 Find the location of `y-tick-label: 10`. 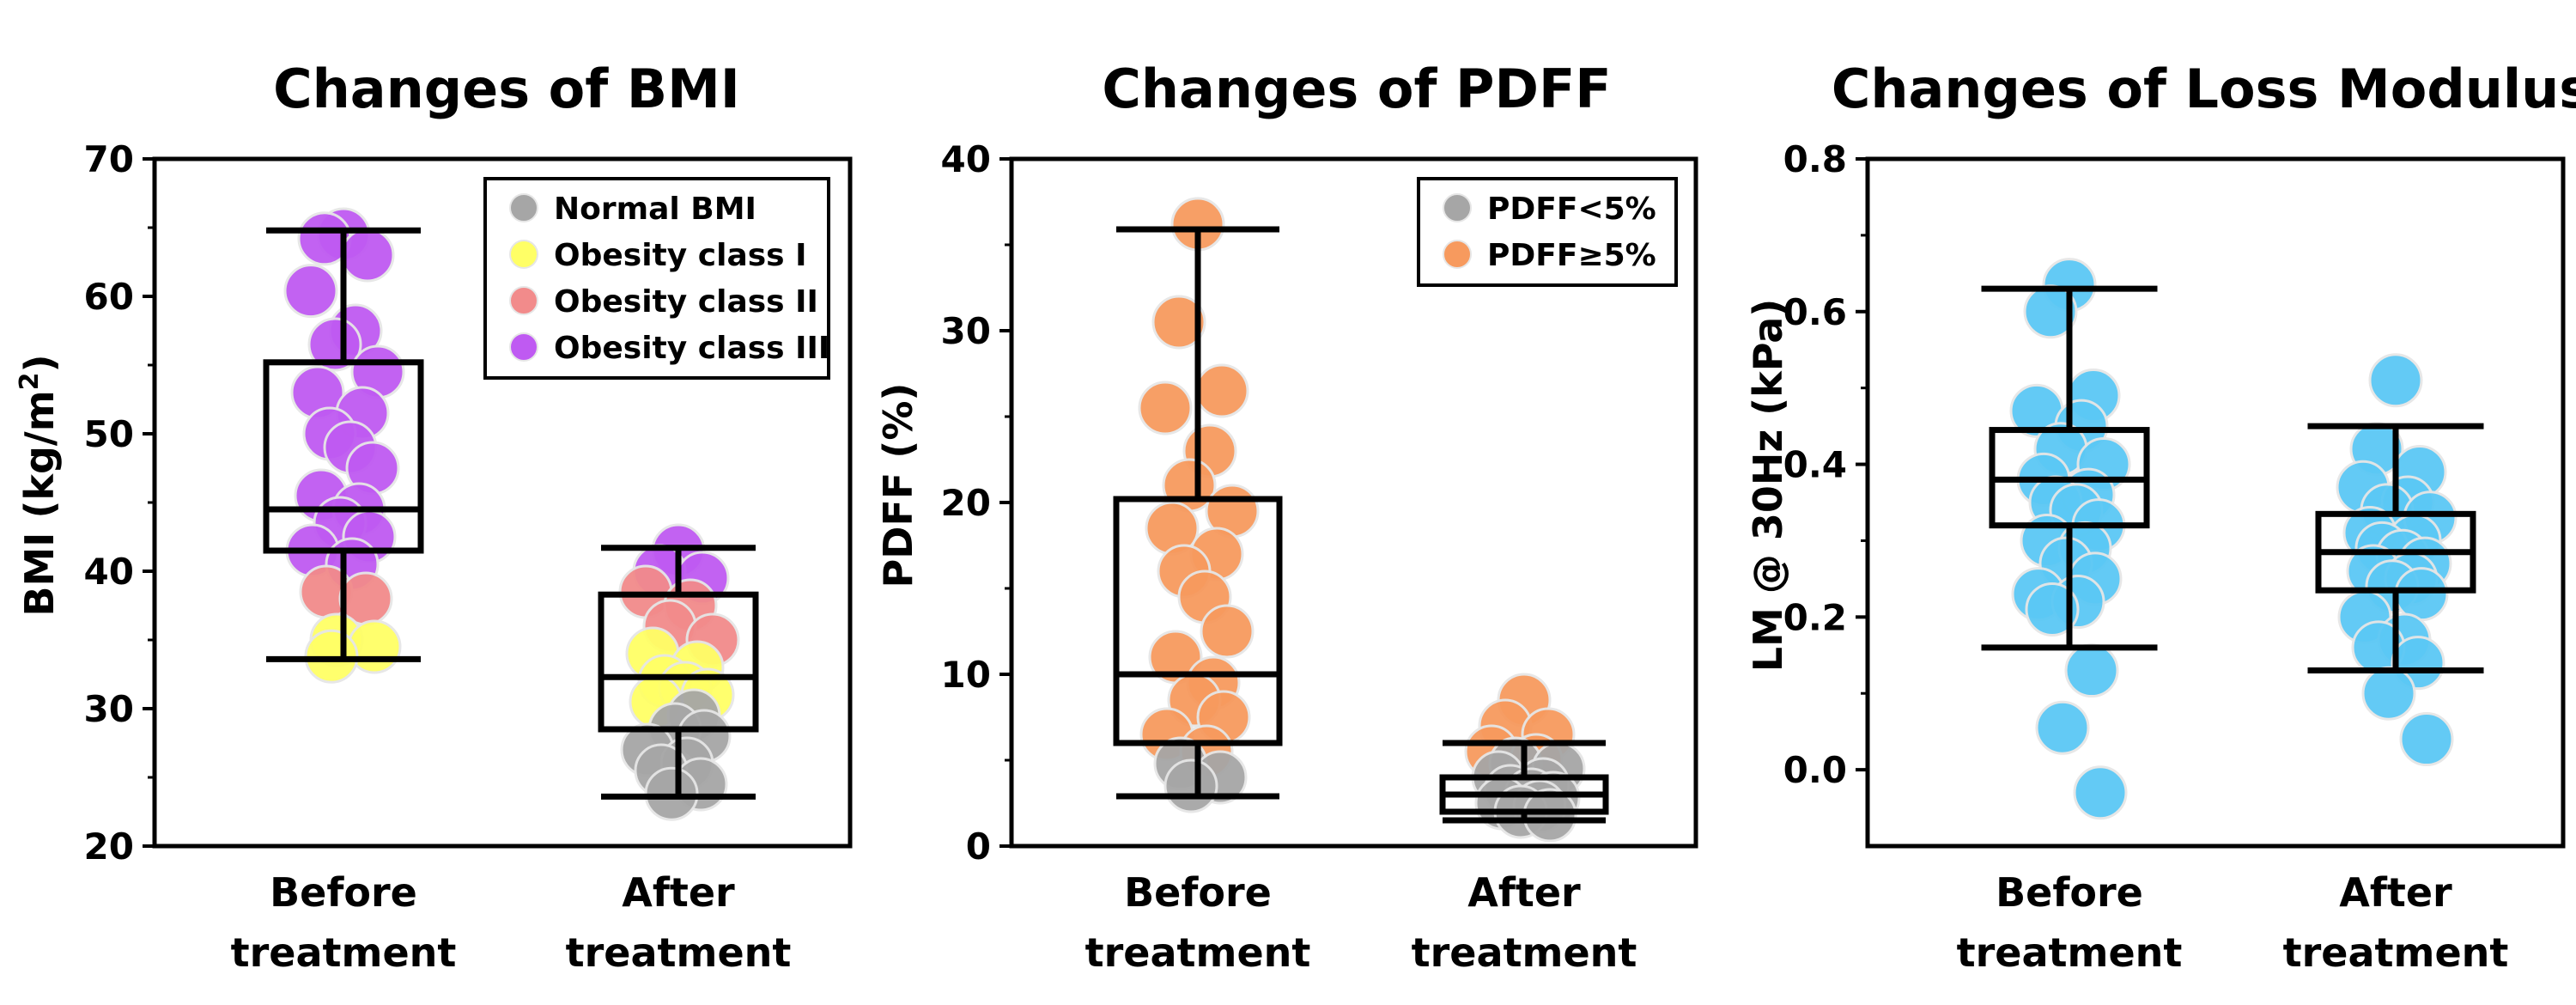

y-tick-label: 10 is located at coordinates (966, 675).